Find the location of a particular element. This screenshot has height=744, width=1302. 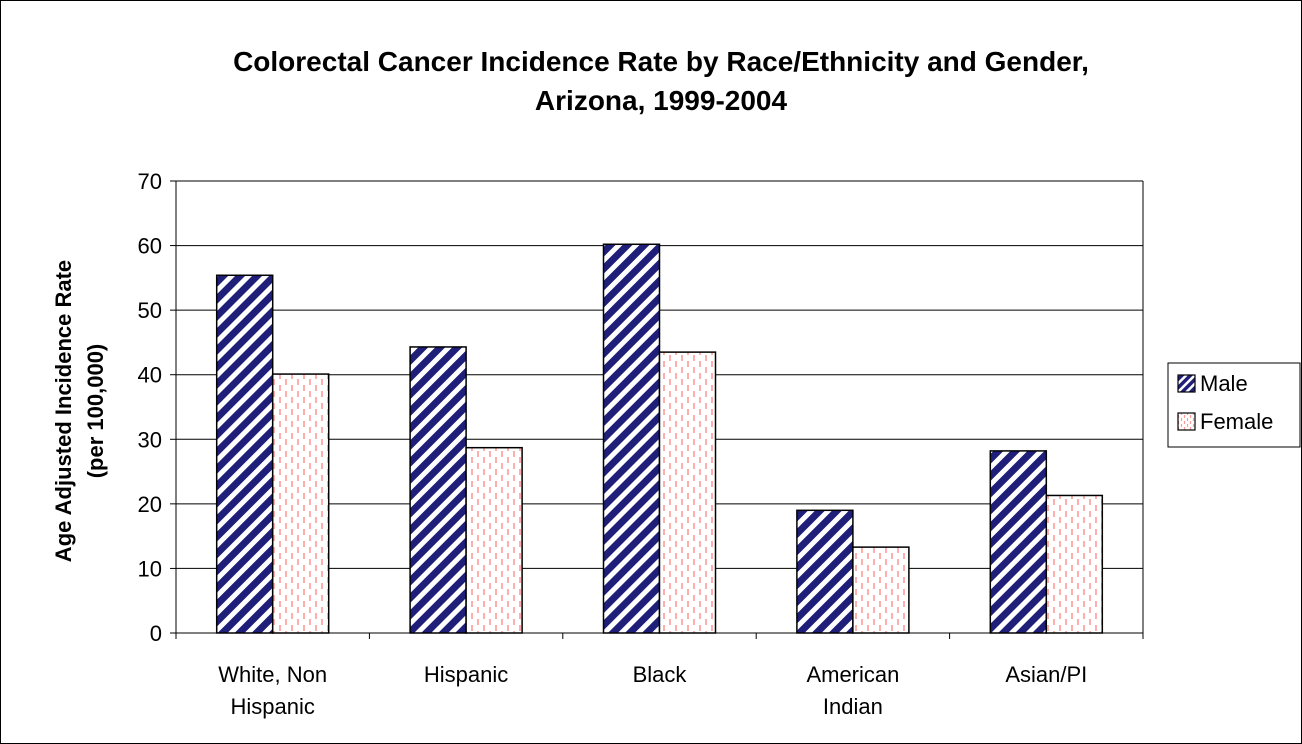

x-tick-label: White, Non is located at coordinates (272, 674).